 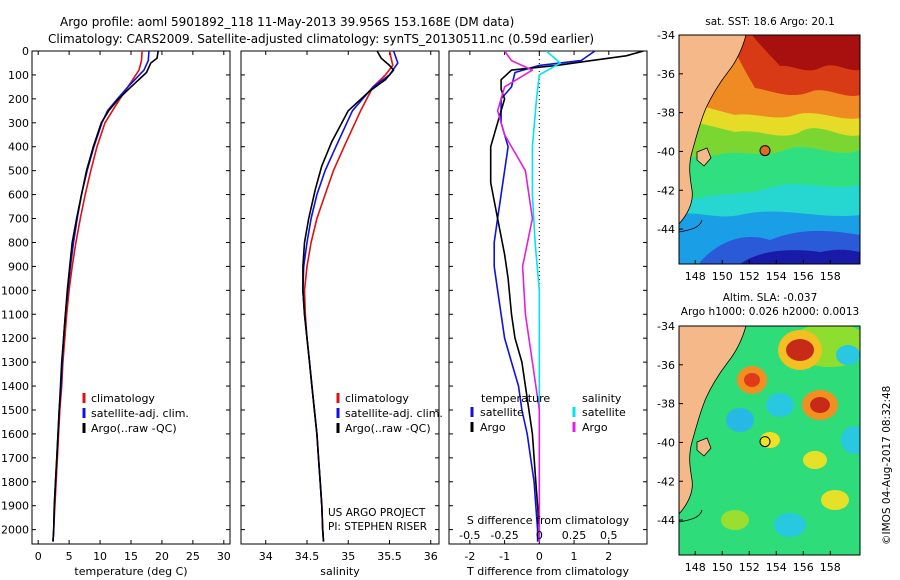 What do you see at coordinates (547, 571) in the screenshot?
I see `difference-xlabel: T difference from climatology` at bounding box center [547, 571].